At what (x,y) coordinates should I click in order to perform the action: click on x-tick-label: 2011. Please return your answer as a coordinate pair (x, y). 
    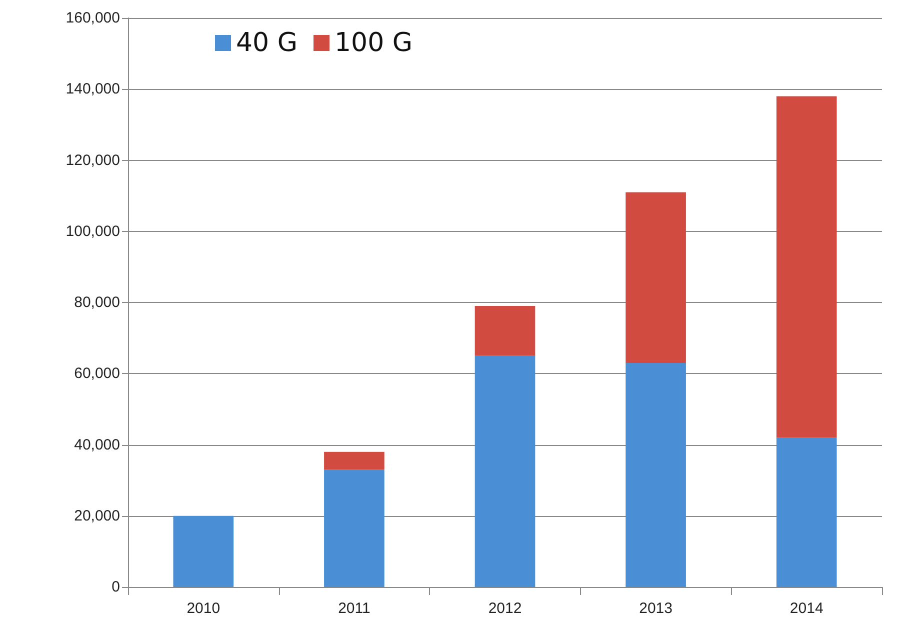
    Looking at the image, I should click on (354, 608).